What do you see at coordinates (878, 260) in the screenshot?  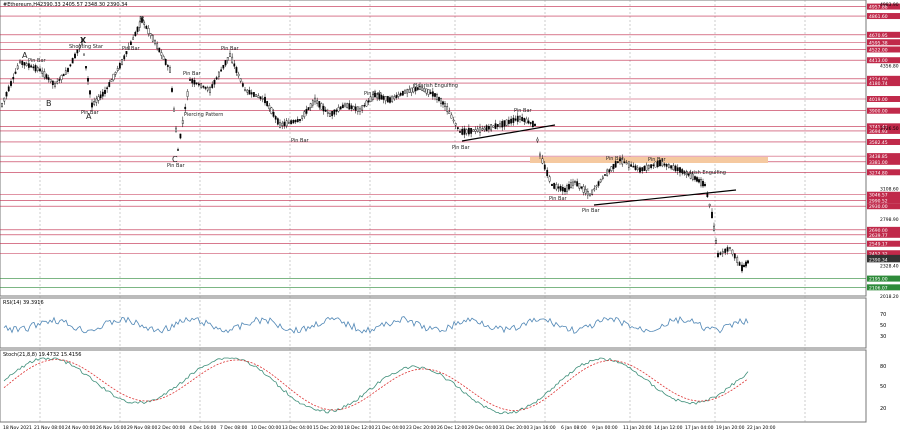 I see `price-label: 2390.34` at bounding box center [878, 260].